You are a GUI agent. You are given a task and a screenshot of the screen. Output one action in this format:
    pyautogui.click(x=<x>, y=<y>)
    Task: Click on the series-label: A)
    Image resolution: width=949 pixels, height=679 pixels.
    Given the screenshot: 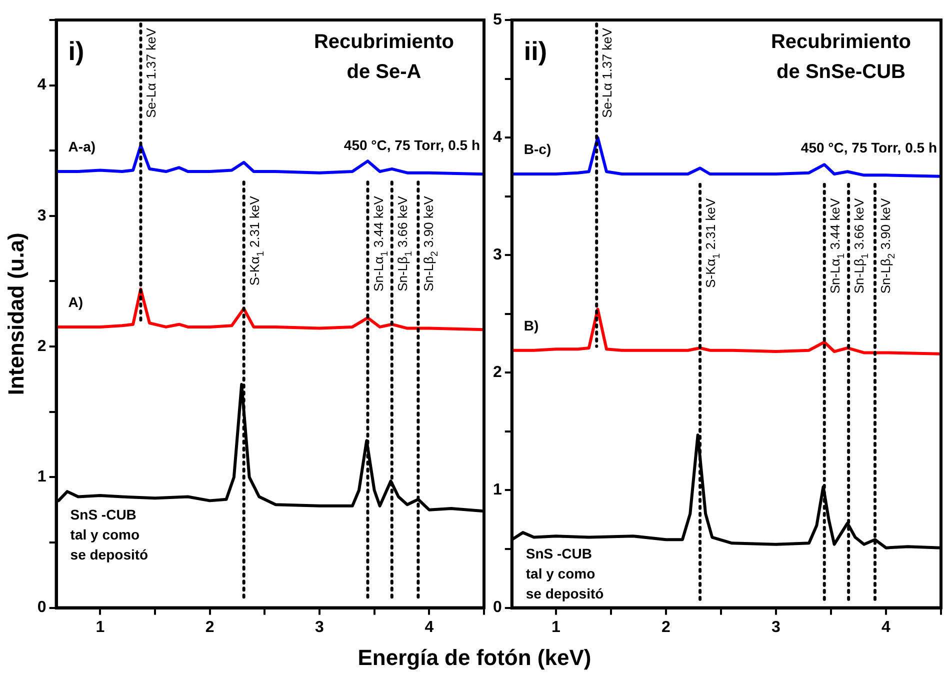 What is the action you would take?
    pyautogui.click(x=76, y=302)
    